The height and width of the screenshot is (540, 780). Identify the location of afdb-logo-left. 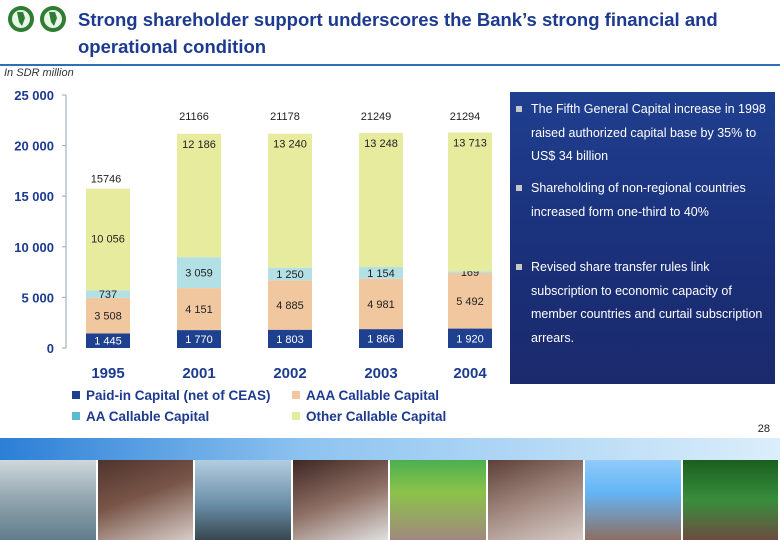
(21, 19).